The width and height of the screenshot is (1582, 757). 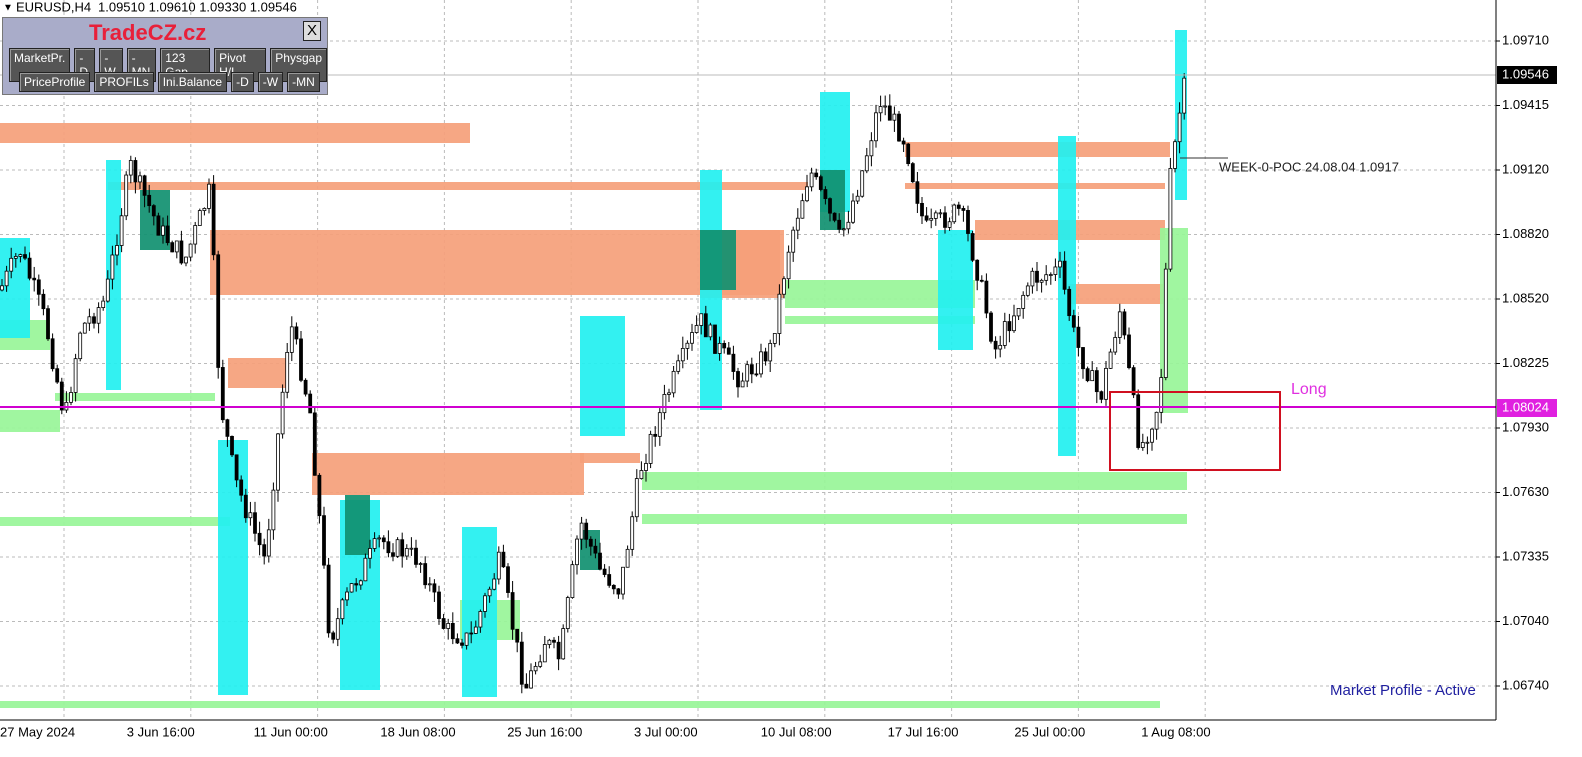 I want to click on panel-button: Ini.Balance, so click(x=192, y=82).